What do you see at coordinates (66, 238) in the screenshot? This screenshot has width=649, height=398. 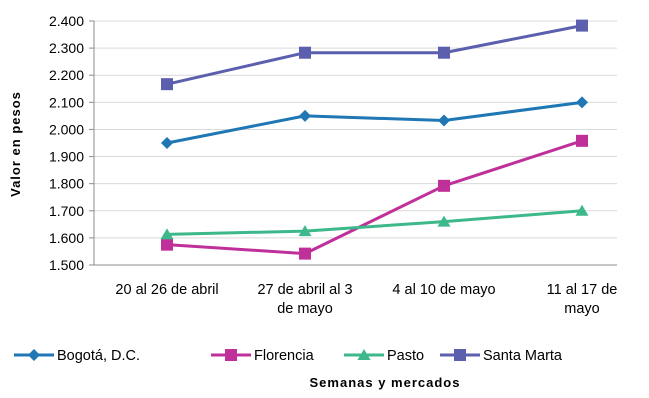 I see `y-tick-label: 1.600` at bounding box center [66, 238].